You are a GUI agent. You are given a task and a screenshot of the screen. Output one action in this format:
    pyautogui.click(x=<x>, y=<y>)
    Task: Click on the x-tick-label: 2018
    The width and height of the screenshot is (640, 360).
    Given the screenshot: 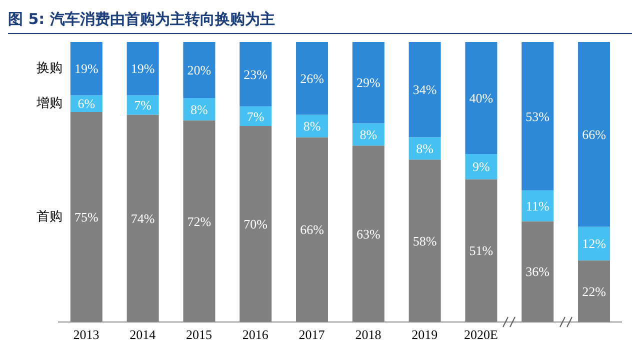 What is the action you would take?
    pyautogui.click(x=368, y=334)
    